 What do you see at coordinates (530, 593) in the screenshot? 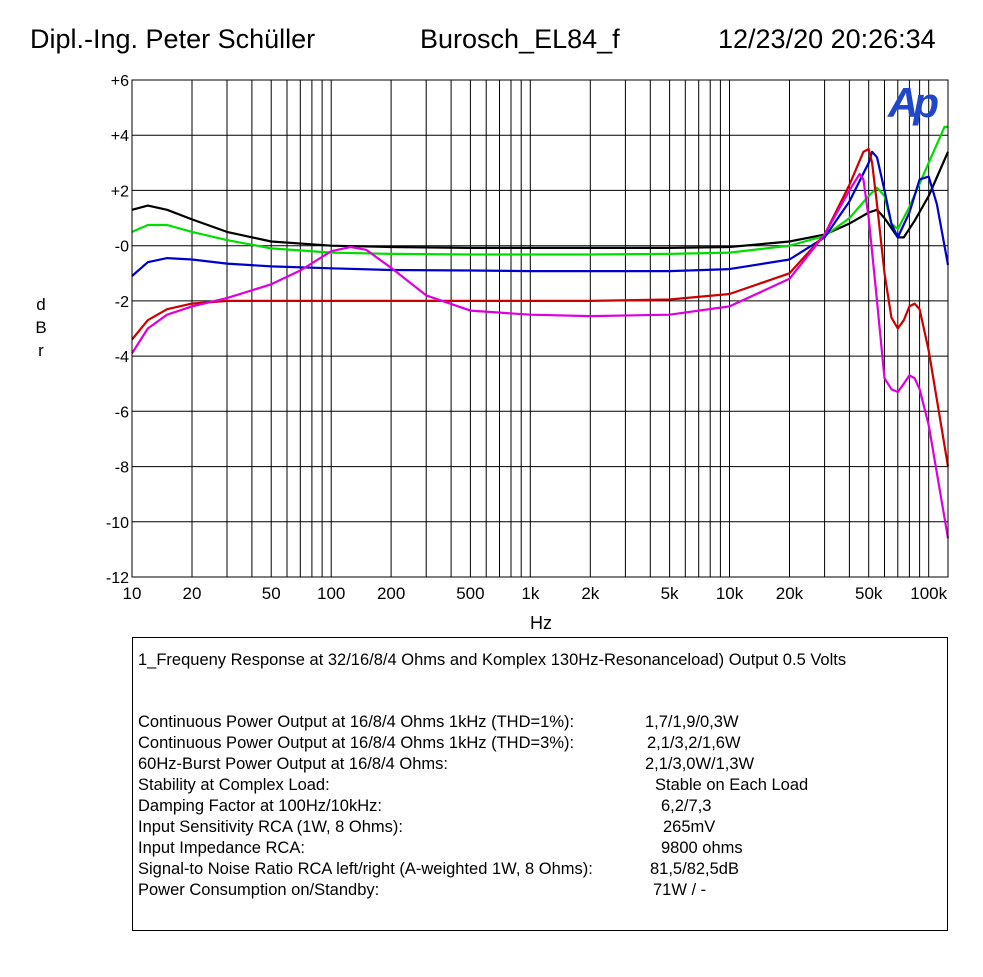
I see `x-tick-label: 1k` at bounding box center [530, 593].